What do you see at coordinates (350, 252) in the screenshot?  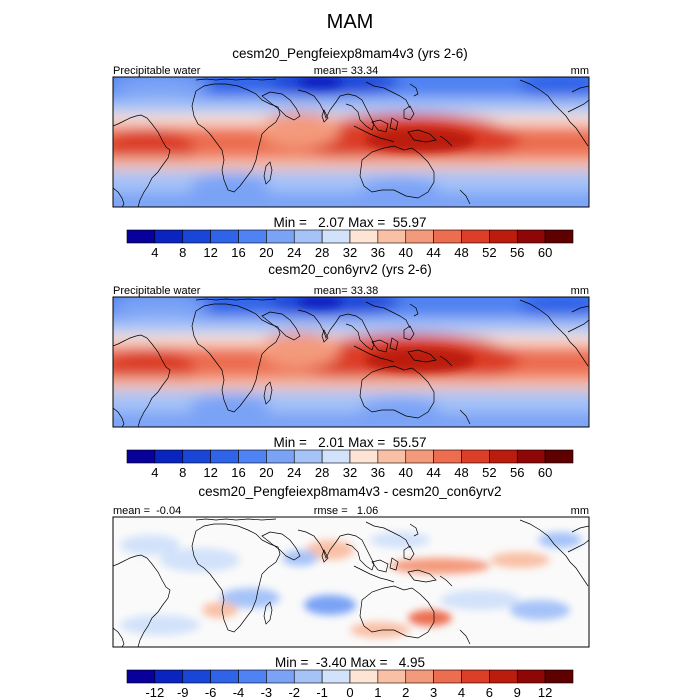 I see `colorbar-1-tick-label: 32` at bounding box center [350, 252].